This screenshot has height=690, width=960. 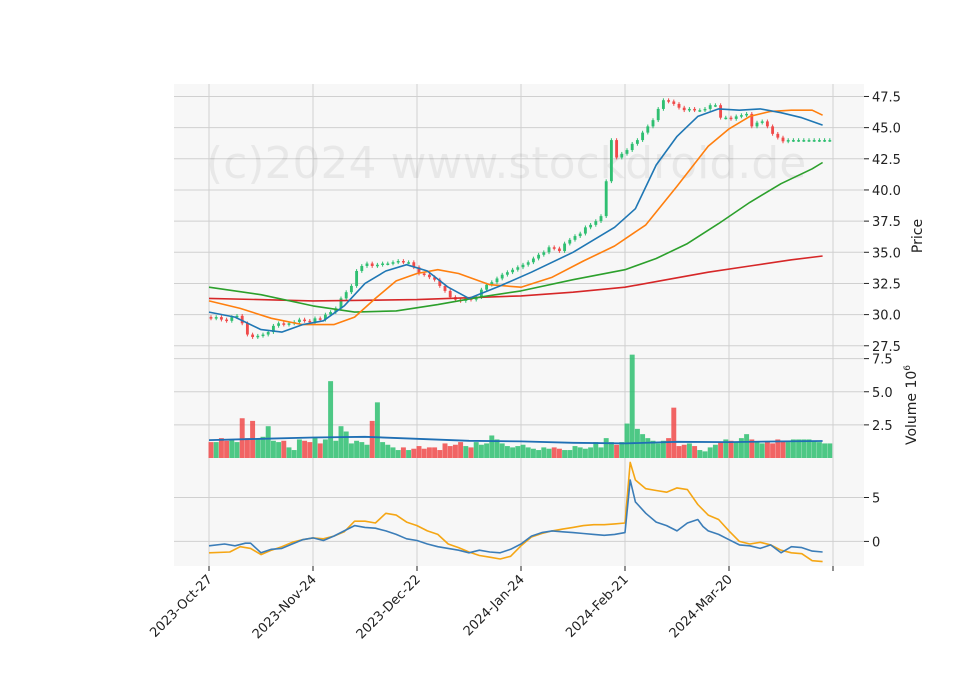 I want to click on osc-blue-line, so click(x=515, y=516).